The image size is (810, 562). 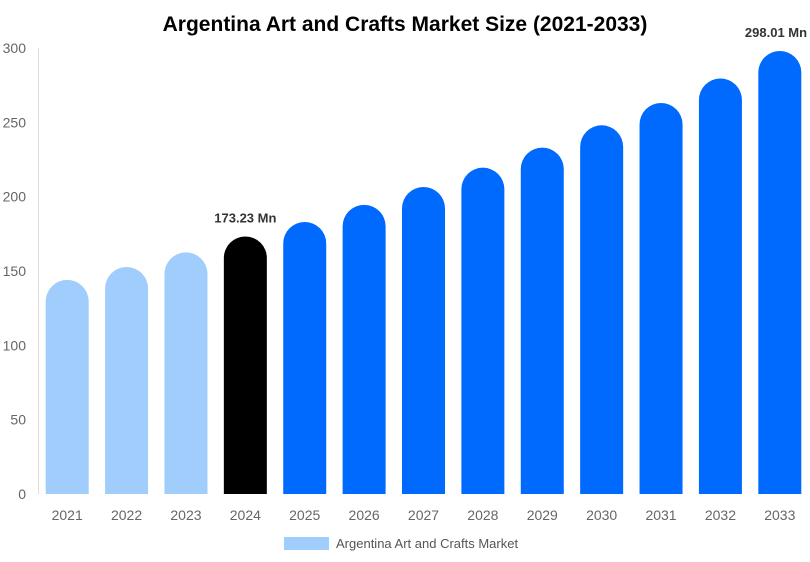 What do you see at coordinates (126, 515) in the screenshot?
I see `x-tick-label: 2022` at bounding box center [126, 515].